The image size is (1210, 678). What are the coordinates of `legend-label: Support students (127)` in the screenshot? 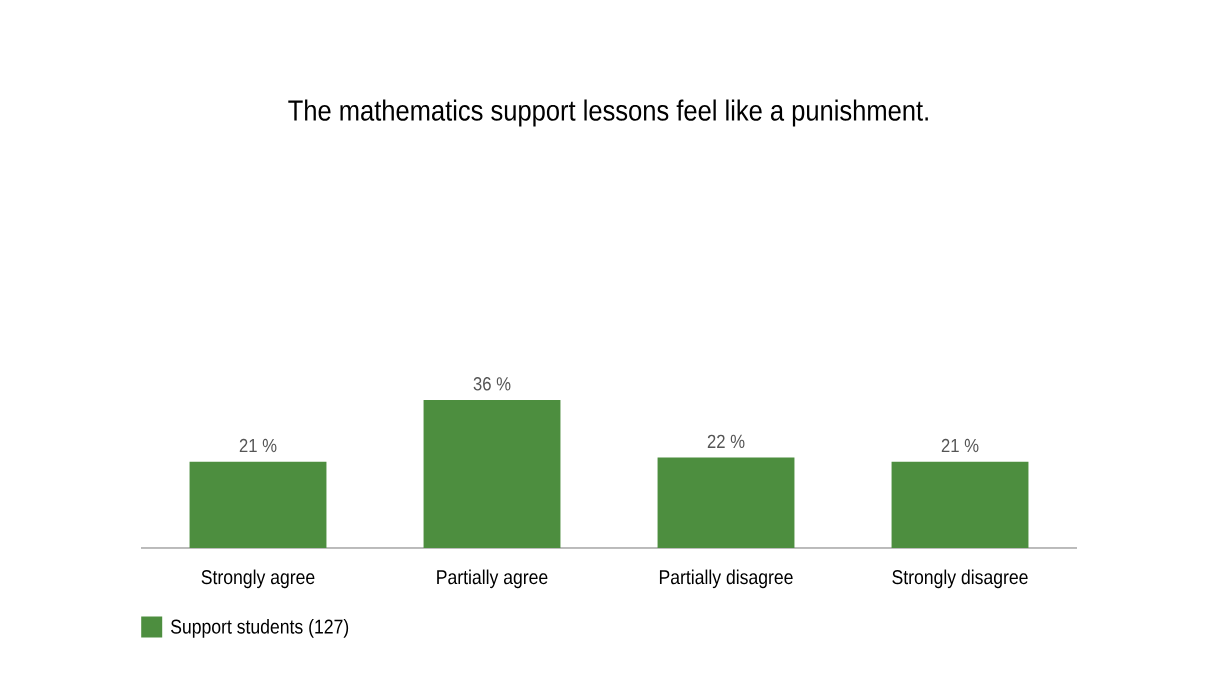 It's located at (260, 628).